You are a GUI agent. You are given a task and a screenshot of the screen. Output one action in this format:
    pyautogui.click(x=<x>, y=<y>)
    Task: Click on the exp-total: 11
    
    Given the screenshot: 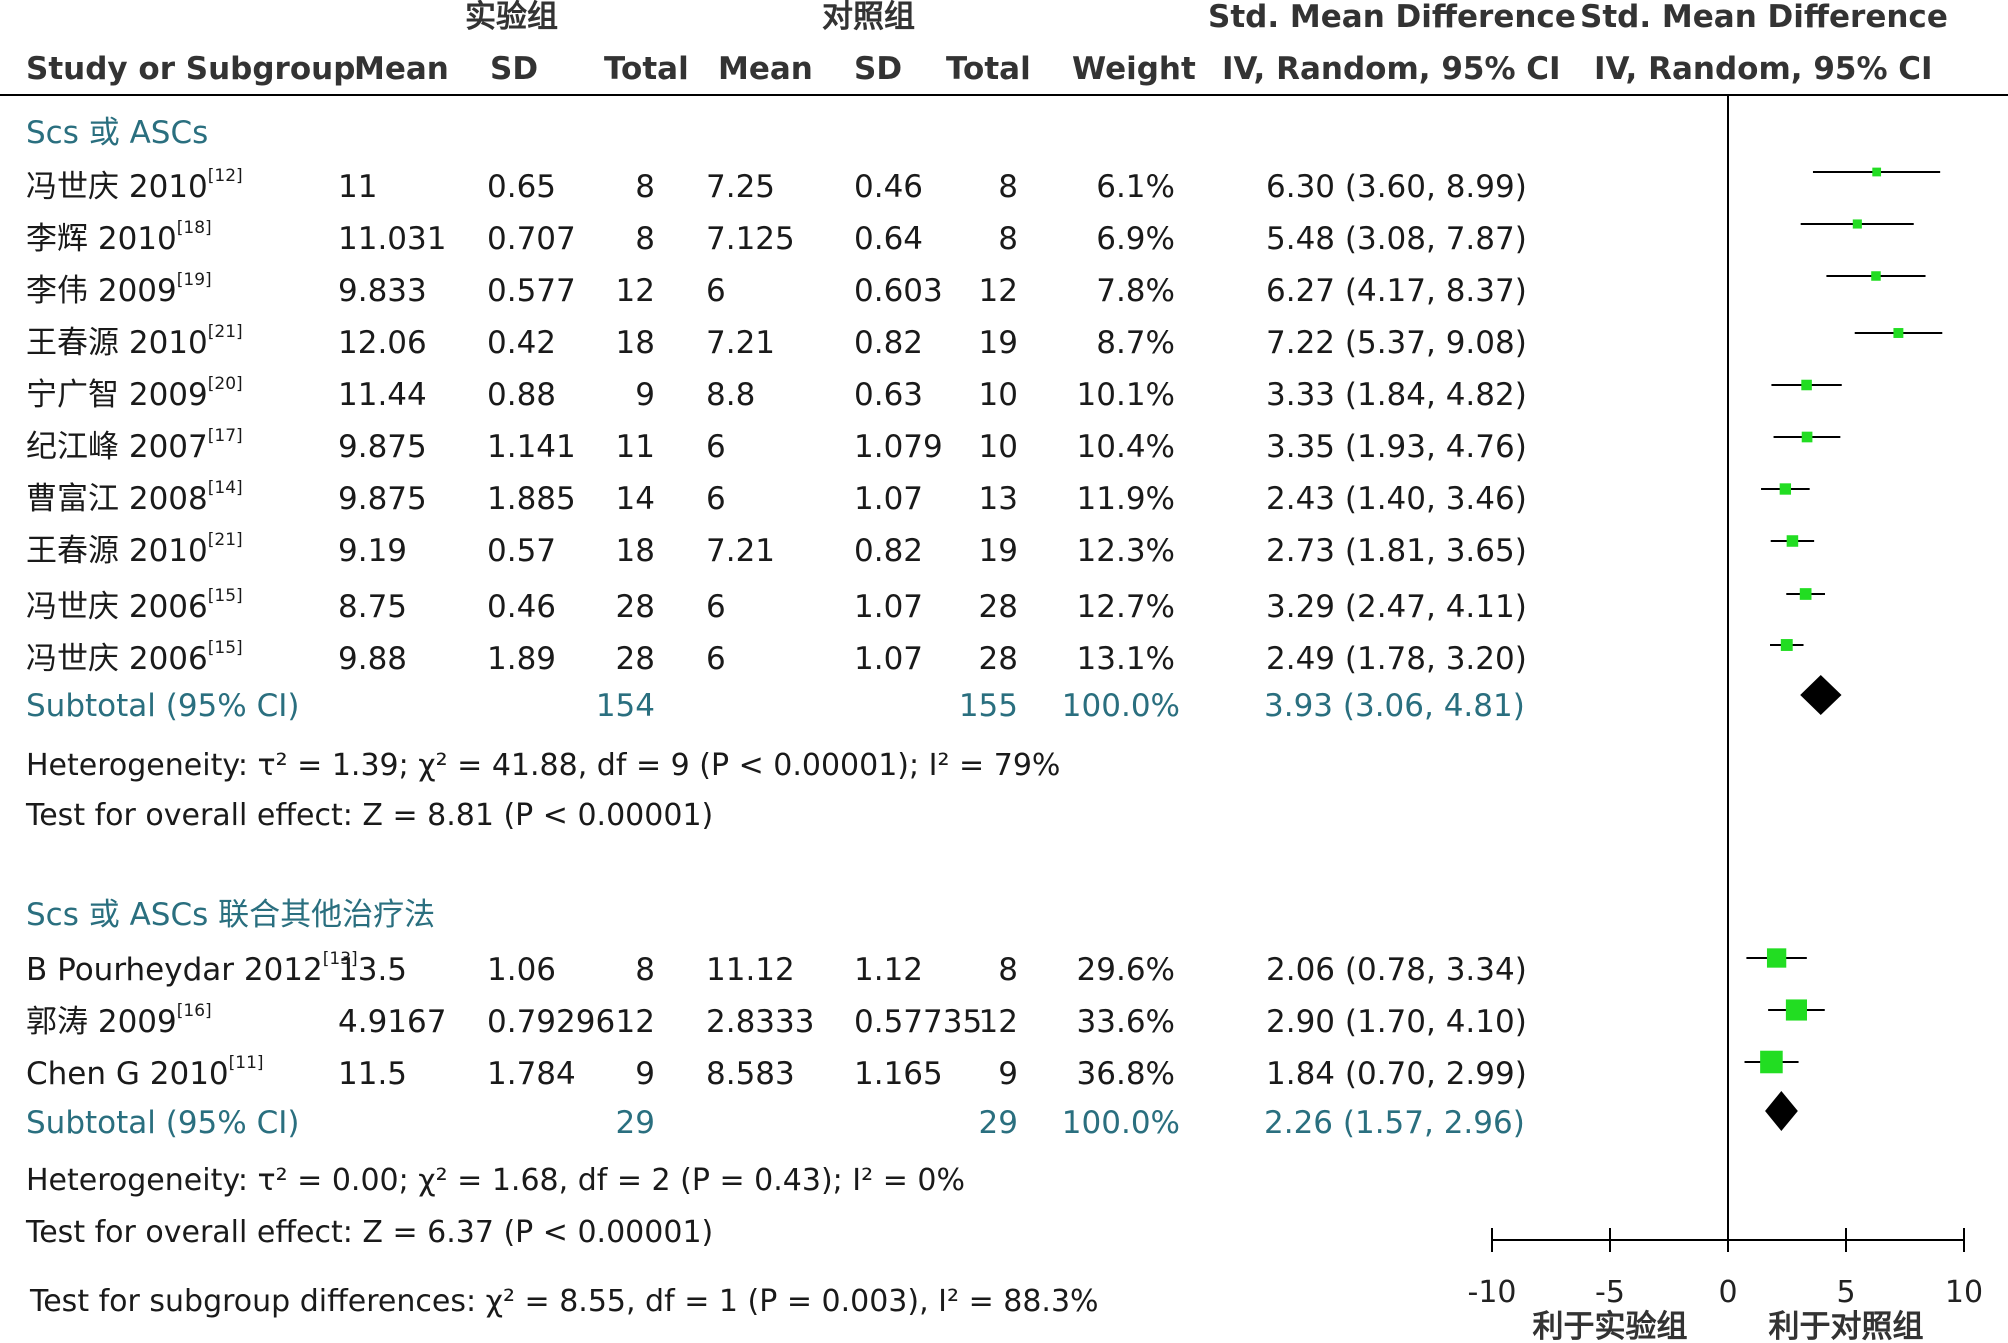 What is the action you would take?
    pyautogui.click(x=635, y=447)
    